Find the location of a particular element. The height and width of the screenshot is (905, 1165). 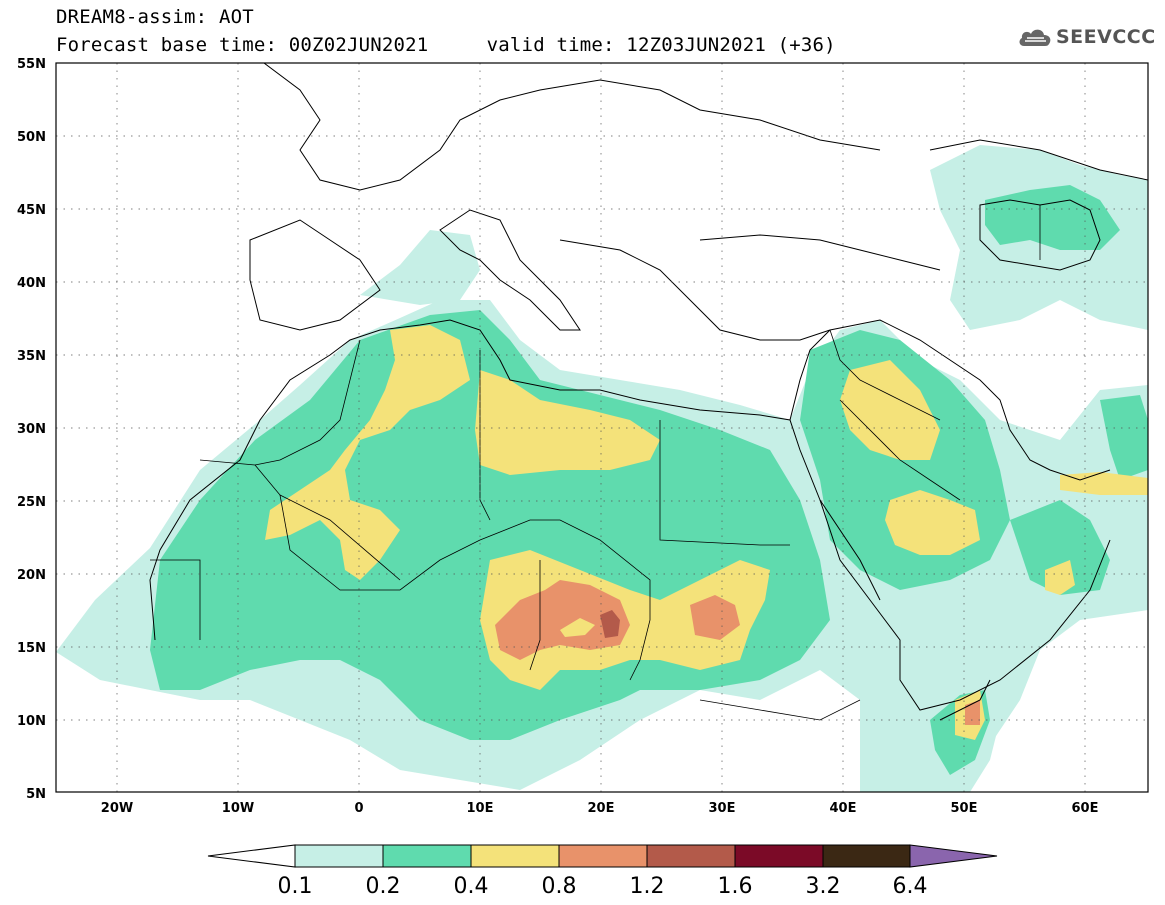

colorbar-label: 1.6 is located at coordinates (735, 886).